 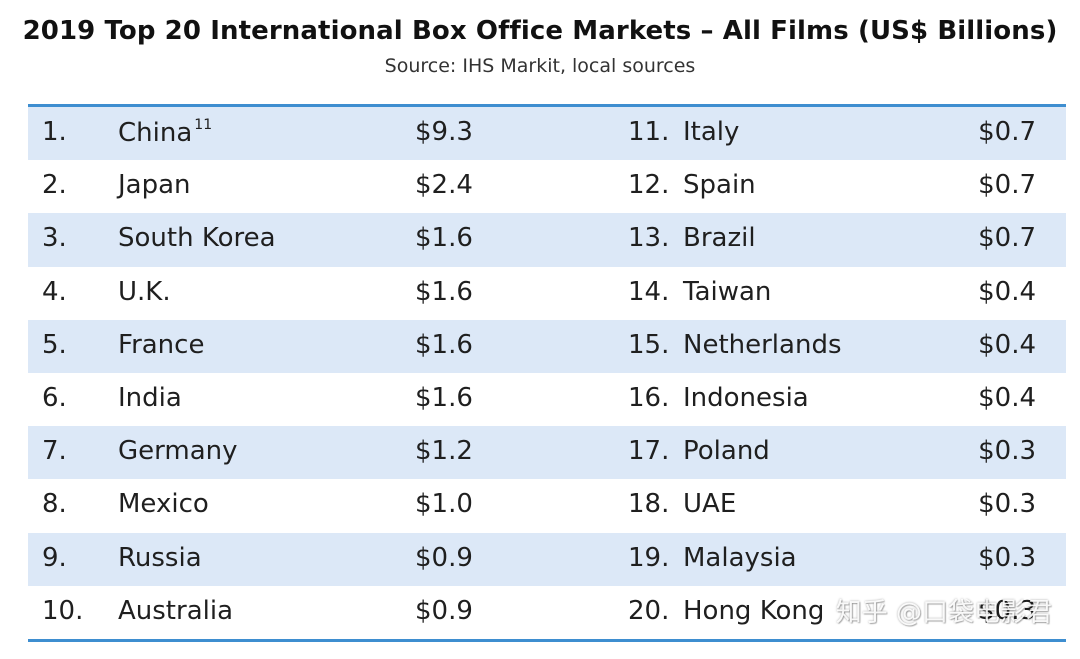 What do you see at coordinates (540, 66) in the screenshot?
I see `chart-subtitle: Source: IHS Markit, local sources` at bounding box center [540, 66].